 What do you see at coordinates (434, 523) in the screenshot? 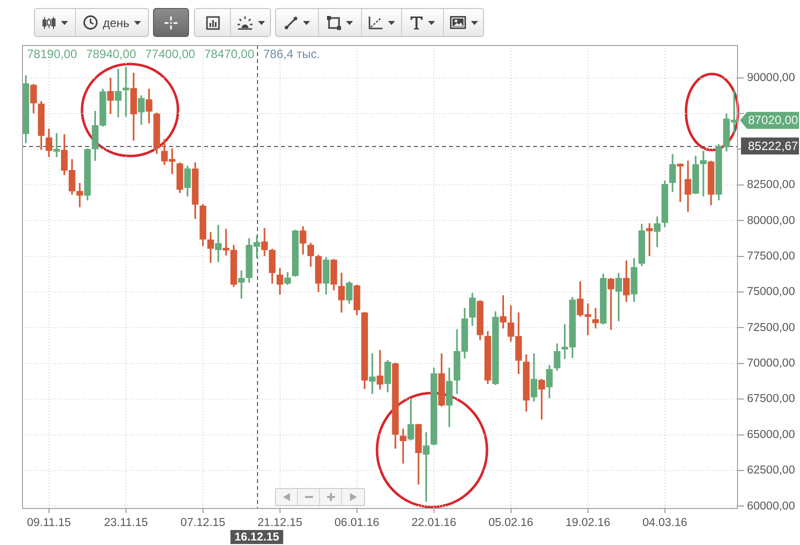
I see `x-tick-label: 22.01.16` at bounding box center [434, 523].